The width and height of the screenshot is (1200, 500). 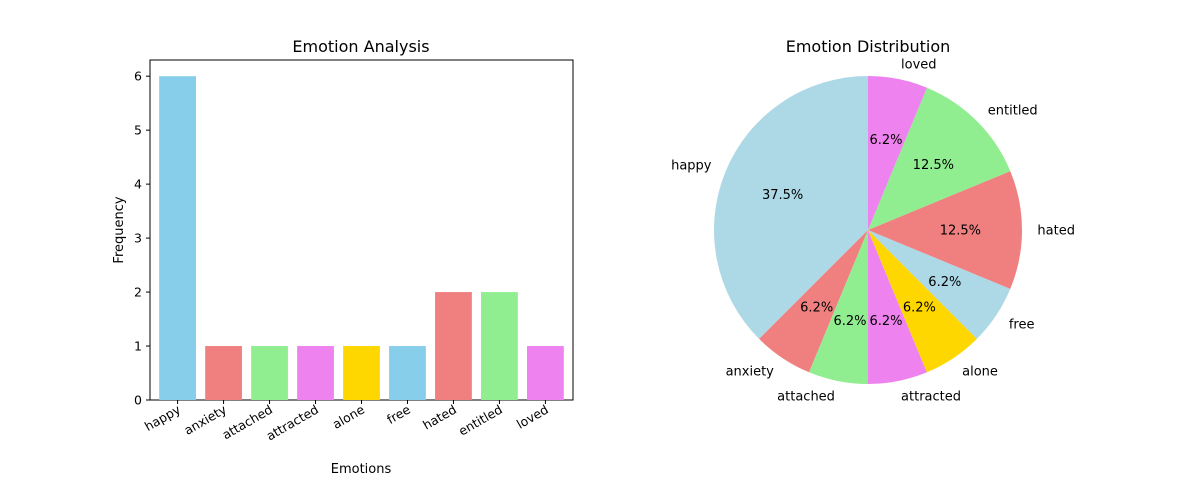 What do you see at coordinates (119, 229) in the screenshot?
I see `bar-chart-ylabel: Frequency` at bounding box center [119, 229].